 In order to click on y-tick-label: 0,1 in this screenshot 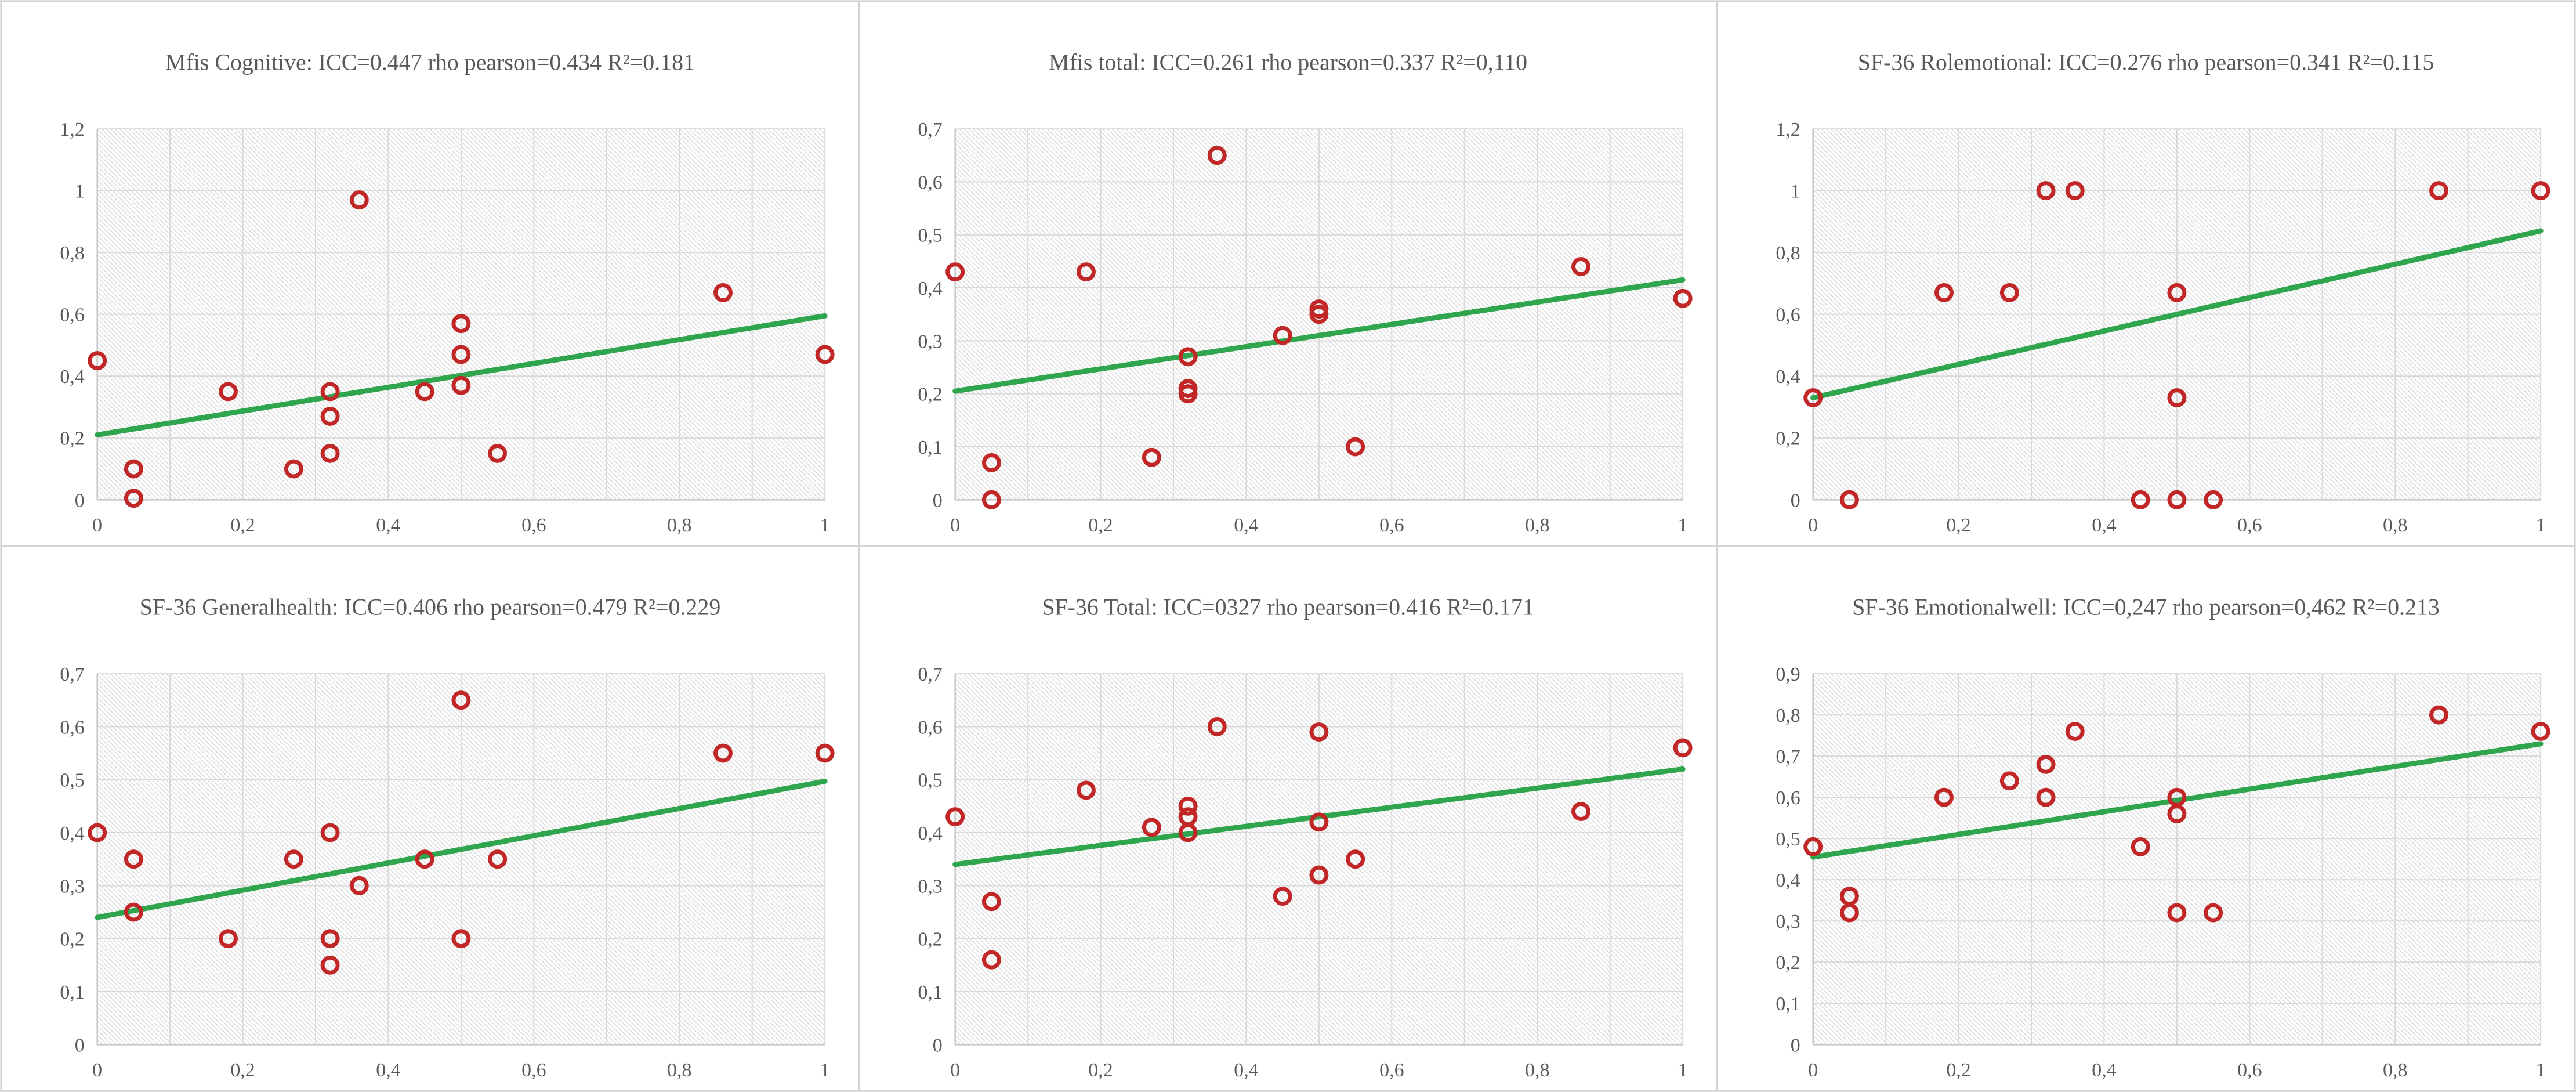, I will do `click(1788, 1004)`.